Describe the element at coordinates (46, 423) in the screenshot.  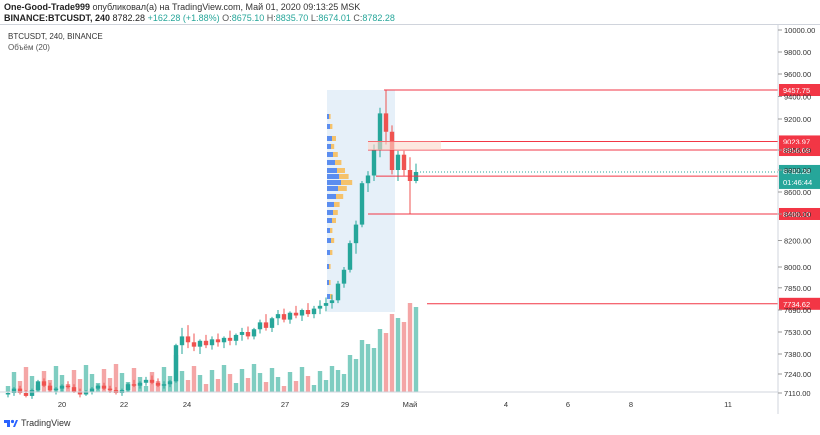
I see `tradingview-brand: TradingView` at that location.